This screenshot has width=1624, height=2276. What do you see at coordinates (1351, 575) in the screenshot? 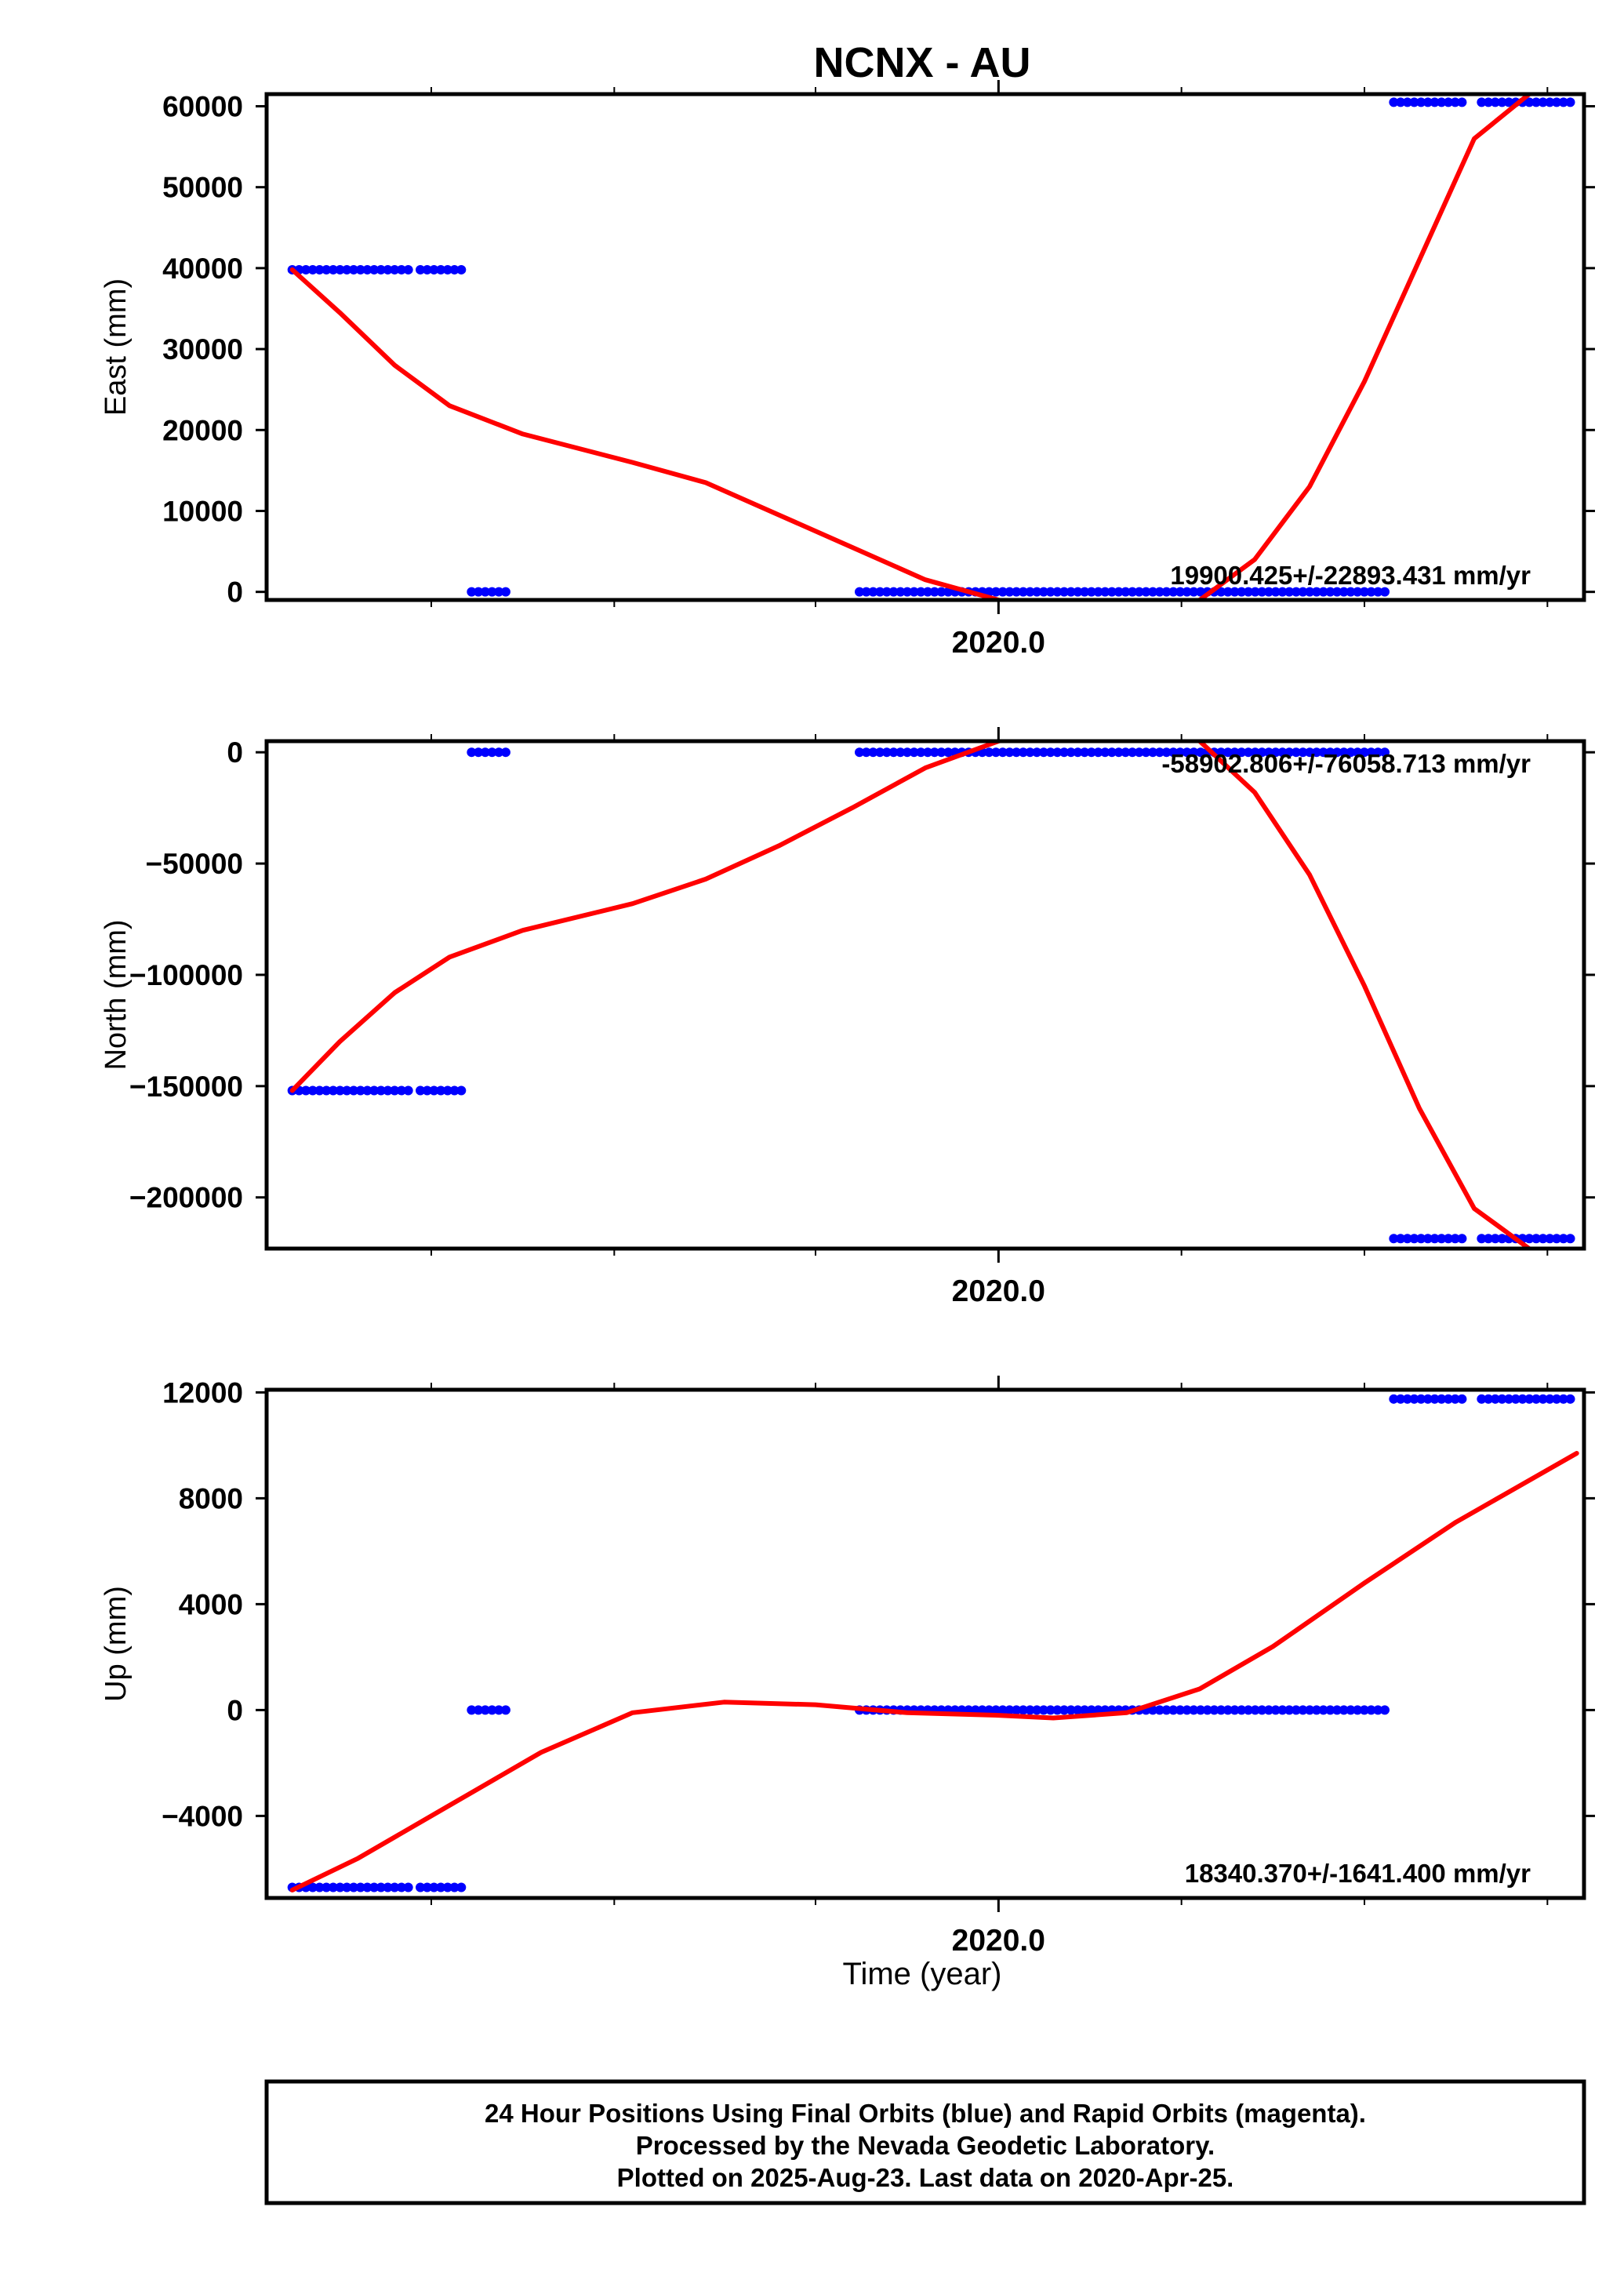
I see `velocity-rate-text: 19900.425+/-22893.431 mm/yr` at bounding box center [1351, 575].